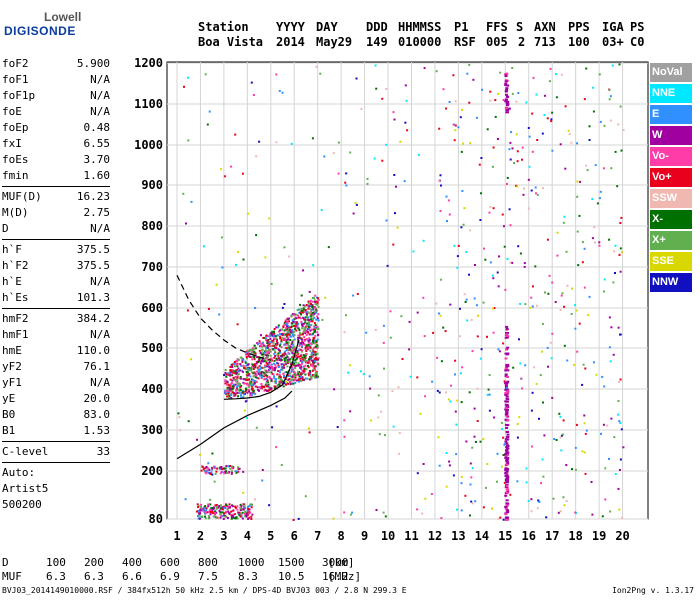  I want to click on y-tick-label: 1000, so click(148, 145).